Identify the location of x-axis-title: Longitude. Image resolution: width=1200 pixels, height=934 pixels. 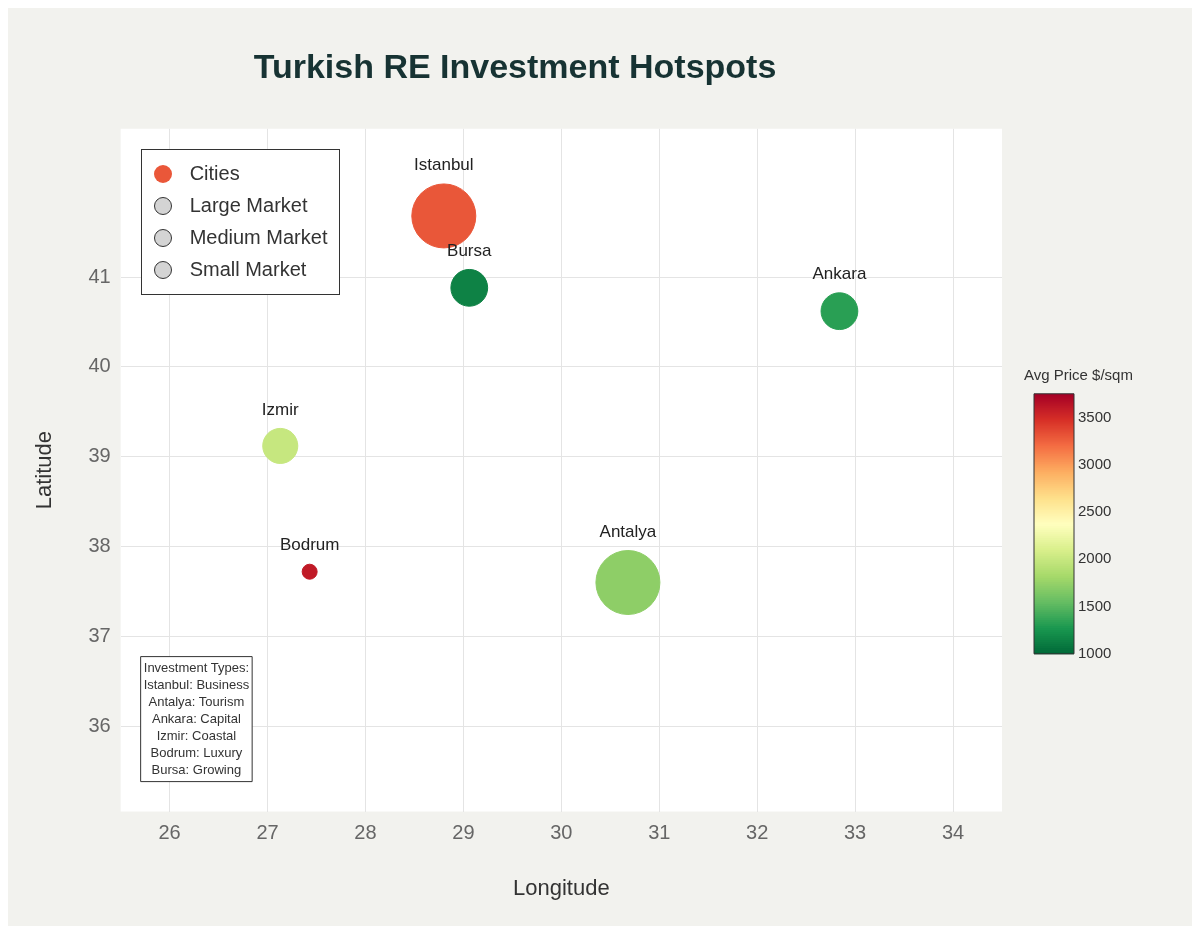
(561, 887).